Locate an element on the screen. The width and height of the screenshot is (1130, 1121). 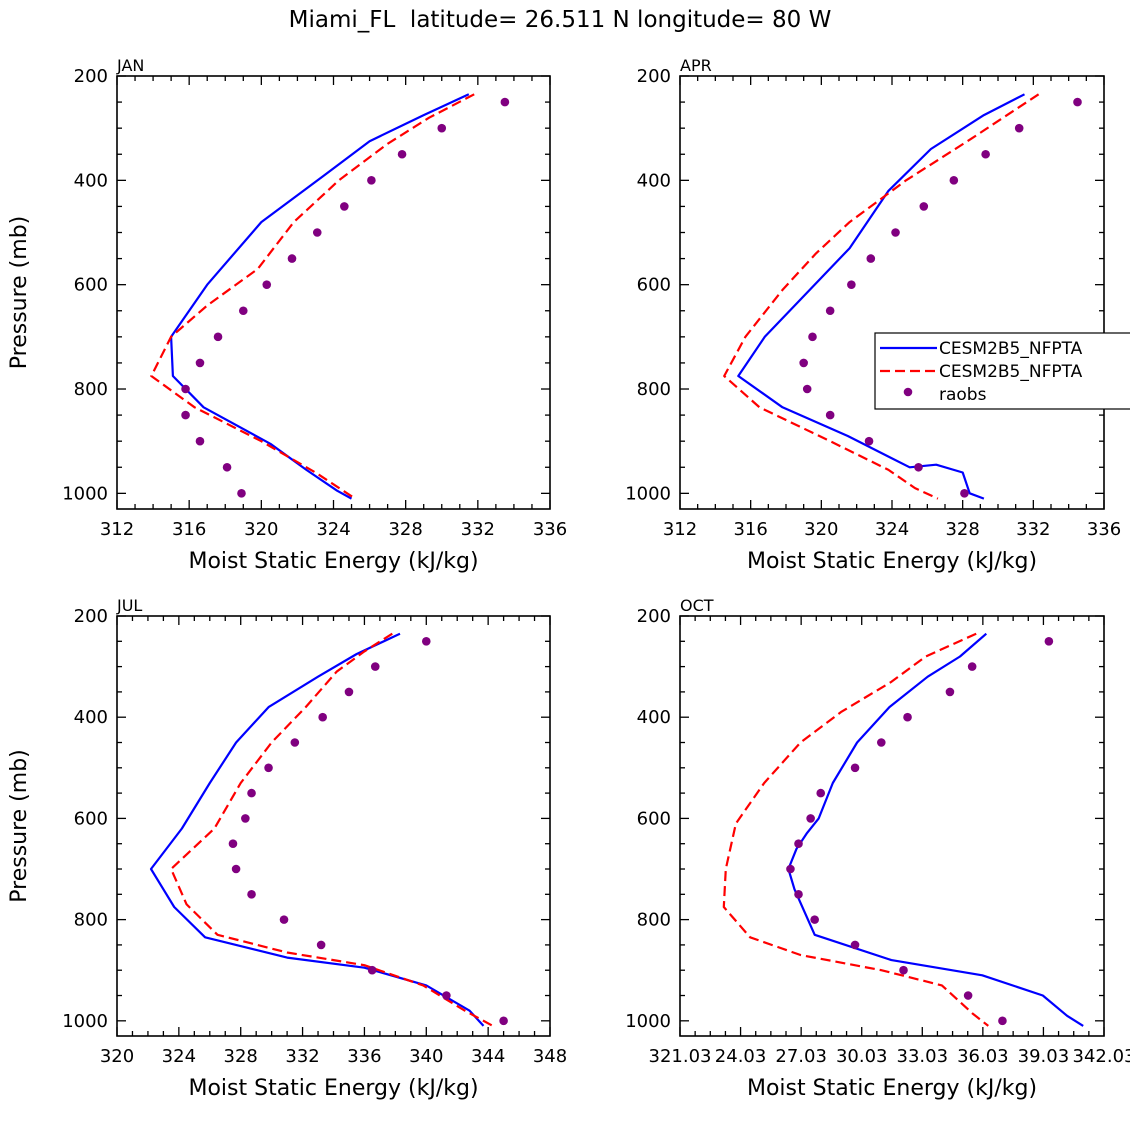
y-tick-label: 600 is located at coordinates (91, 285).